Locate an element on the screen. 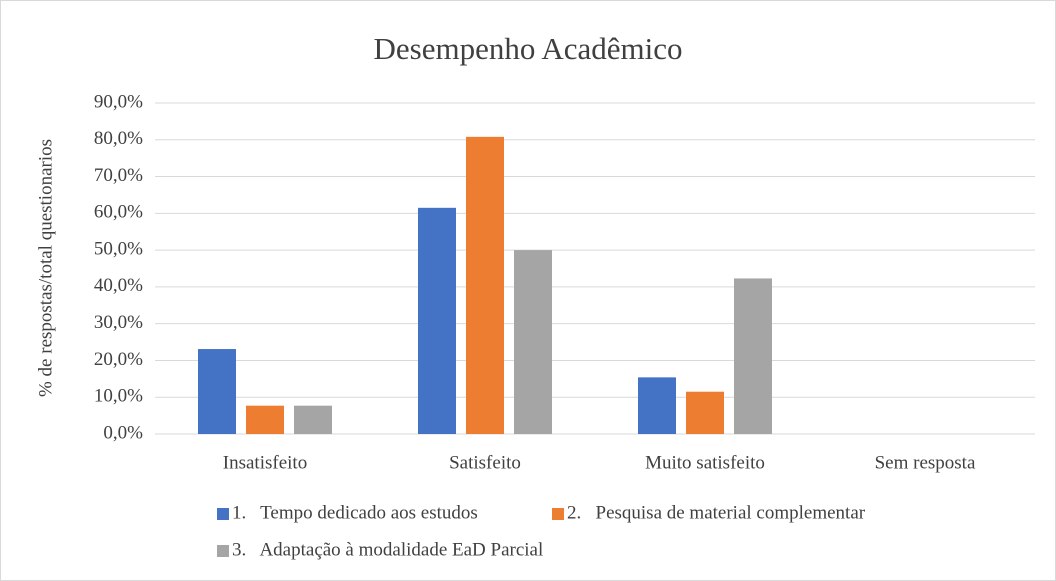  y-tick-label: 90,0% is located at coordinates (118, 101).